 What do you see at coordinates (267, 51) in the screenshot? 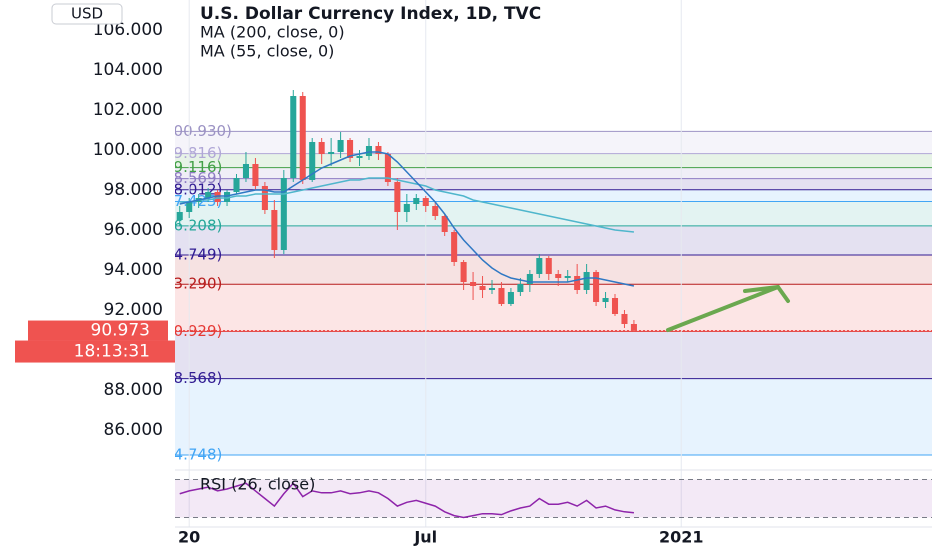
I see `legend-entry: MA (55, close, 0)` at bounding box center [267, 51].